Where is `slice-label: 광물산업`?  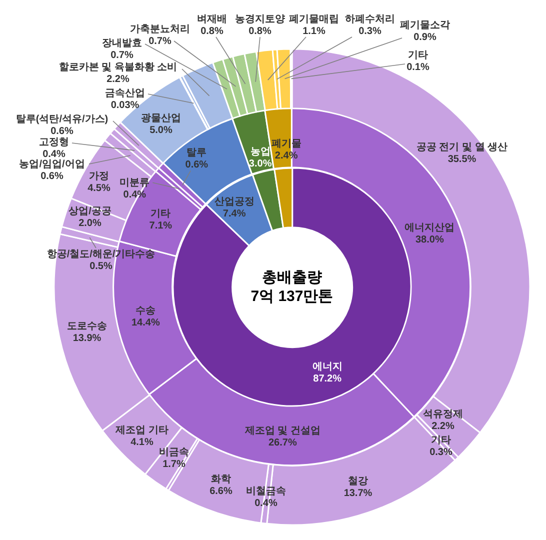
slice-label: 광물산업 is located at coordinates (161, 118).